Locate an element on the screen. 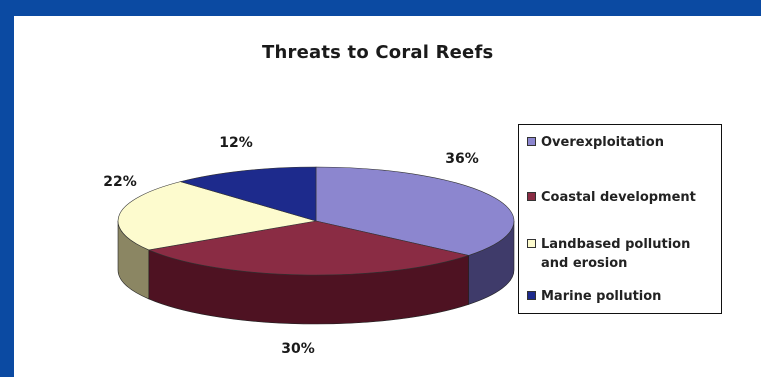 The width and height of the screenshot is (761, 377). pie-label-2: 22% is located at coordinates (120, 182).